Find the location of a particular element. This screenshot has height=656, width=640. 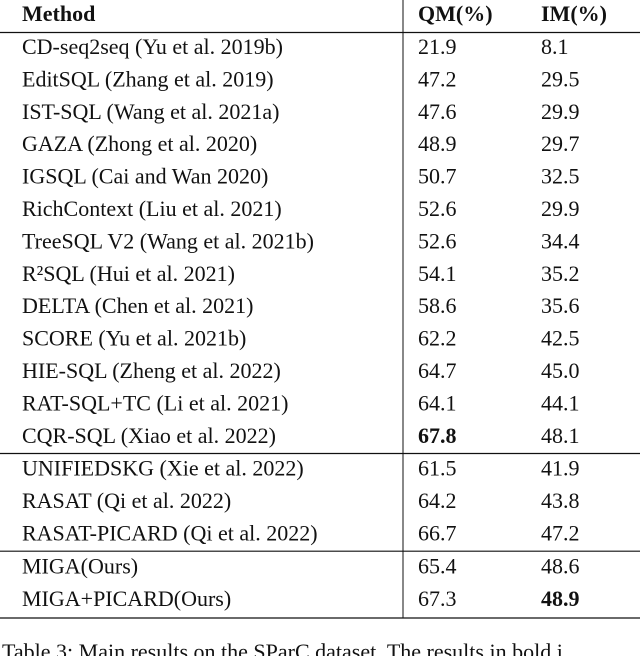

value-cell: 44.1 is located at coordinates (560, 402).